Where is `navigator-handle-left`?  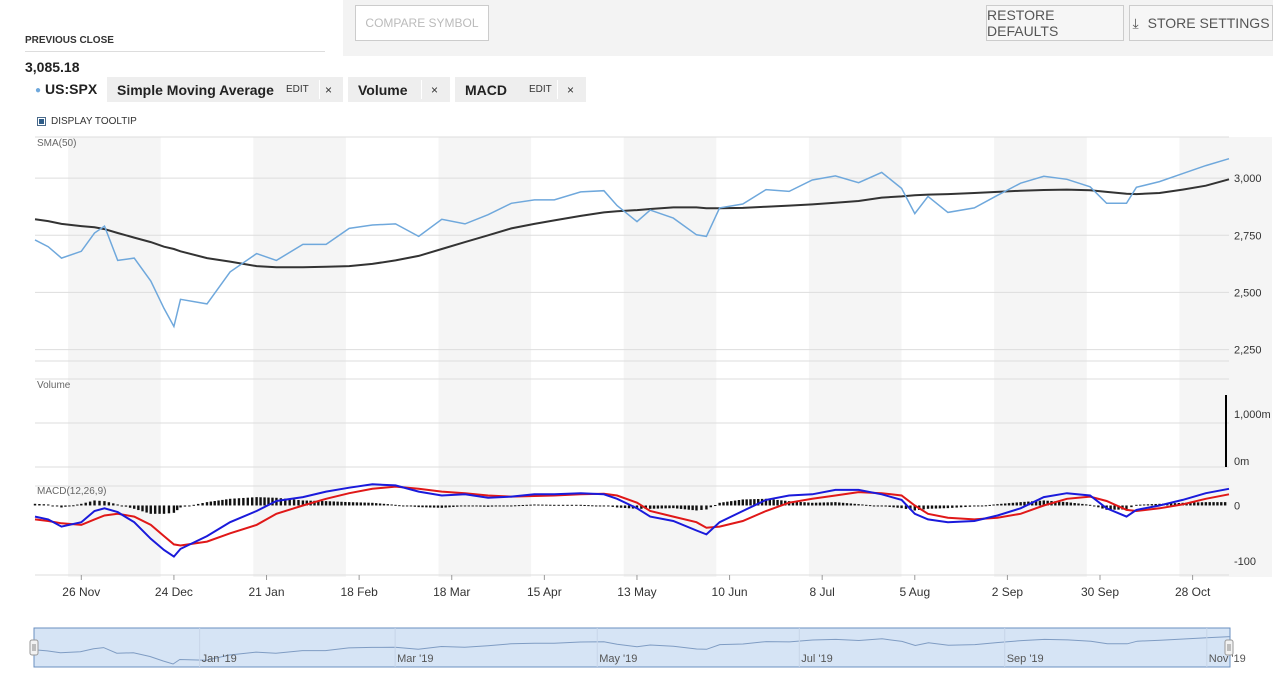
navigator-handle-left is located at coordinates (34, 647).